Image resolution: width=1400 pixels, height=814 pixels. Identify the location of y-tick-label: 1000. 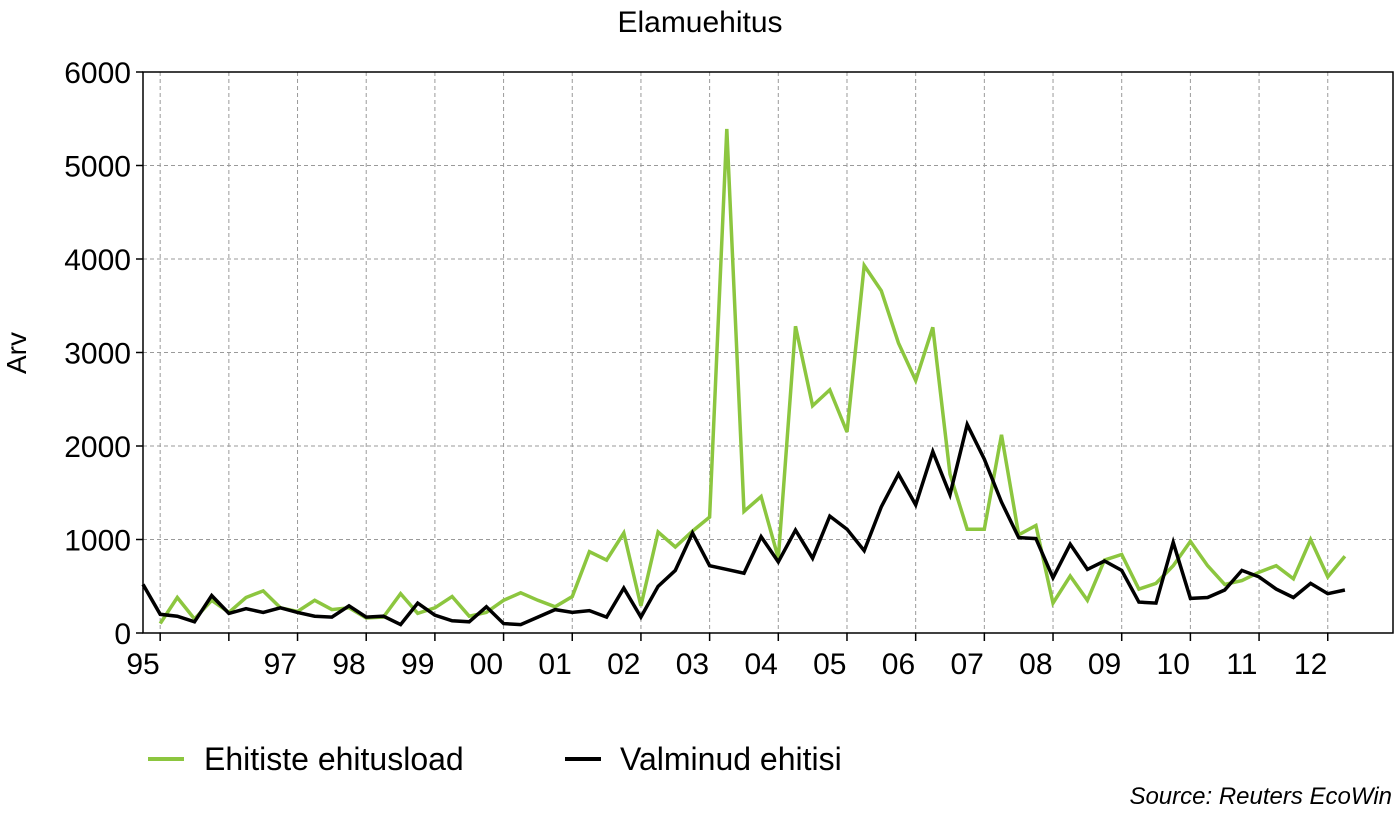
(97, 541).